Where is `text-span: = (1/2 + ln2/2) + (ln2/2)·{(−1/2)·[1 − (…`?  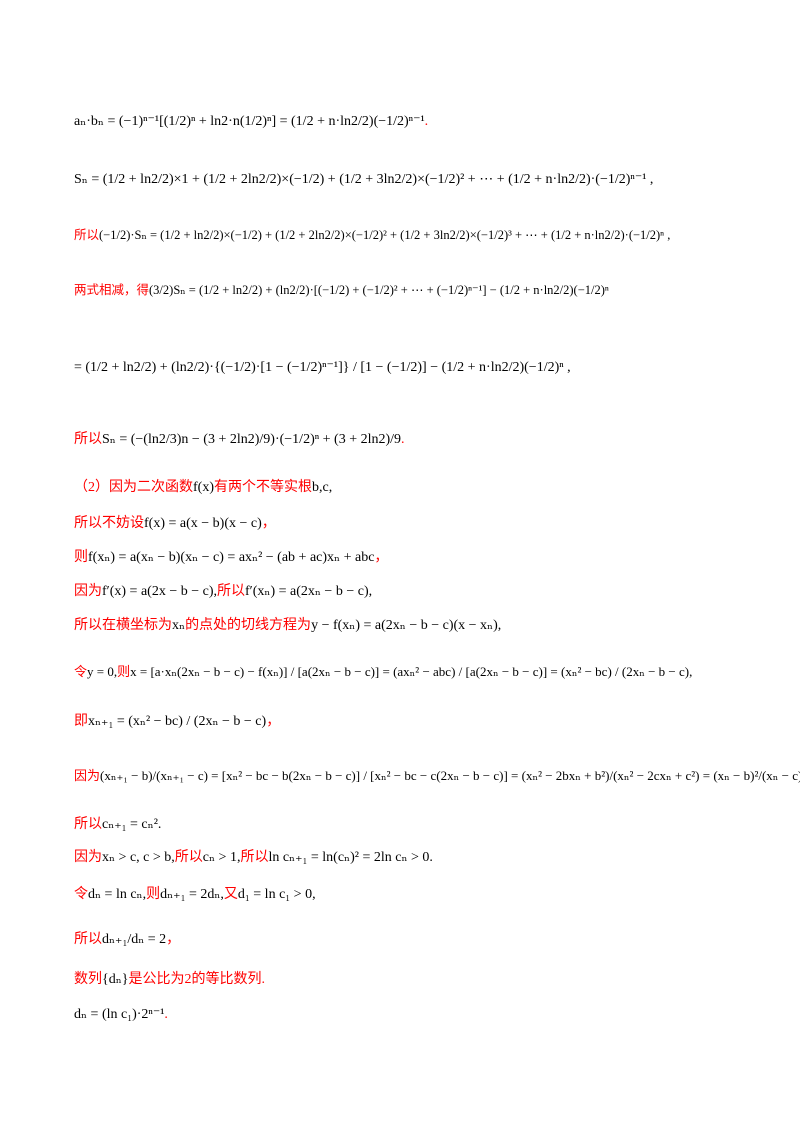
text-span: = (1/2 + ln2/2) + (ln2/2)·{(−1/2)·[1 − (… is located at coordinates (322, 367).